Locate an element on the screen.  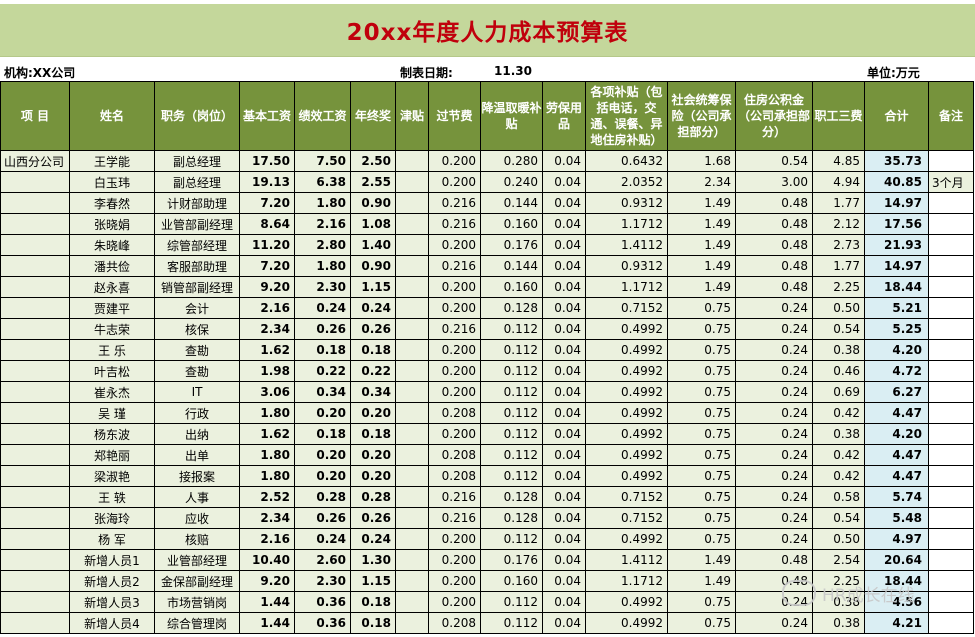
cell-base: 10.40 is located at coordinates (267, 560).